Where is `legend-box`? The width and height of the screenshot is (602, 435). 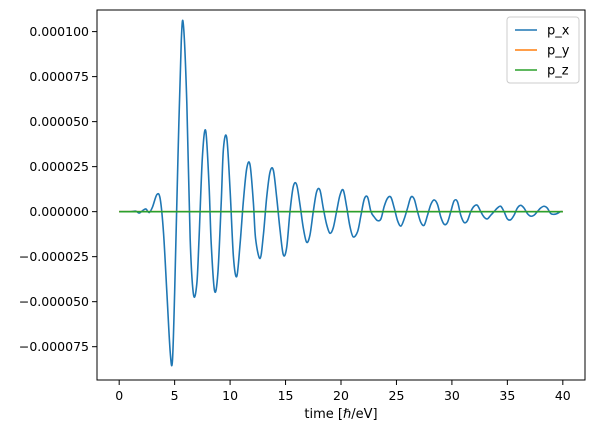
legend-box is located at coordinates (543, 50).